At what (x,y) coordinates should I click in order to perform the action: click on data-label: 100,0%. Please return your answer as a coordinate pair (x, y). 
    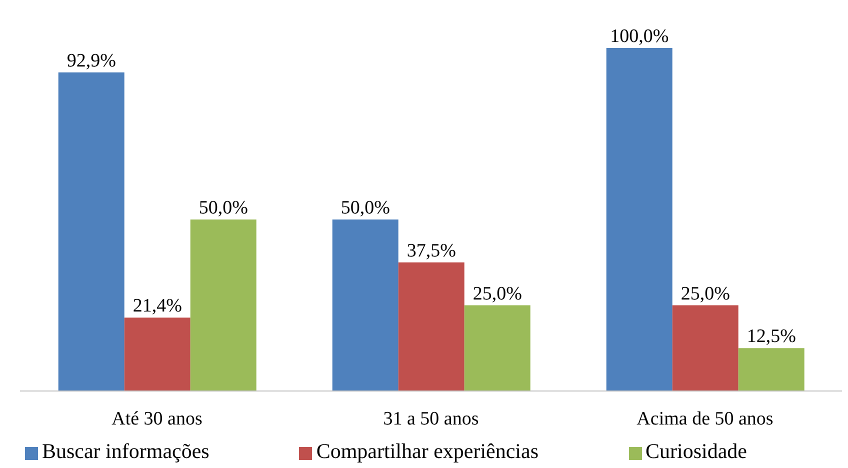
    Looking at the image, I should click on (639, 36).